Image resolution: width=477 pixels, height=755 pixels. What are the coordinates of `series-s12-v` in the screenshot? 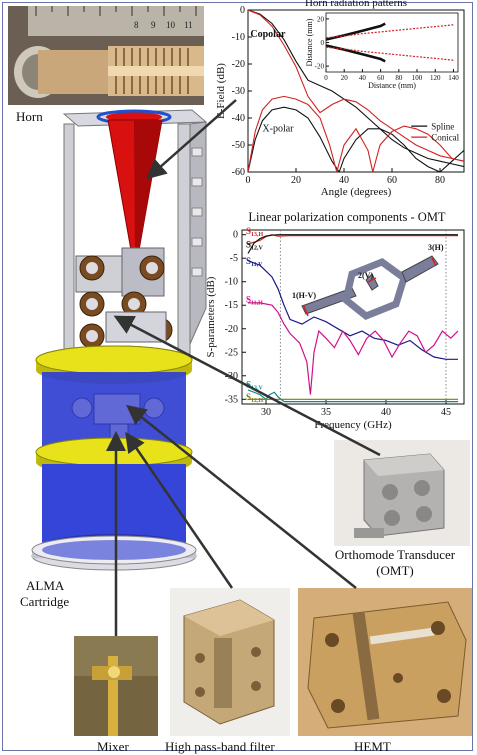 It's located at (352, 244).